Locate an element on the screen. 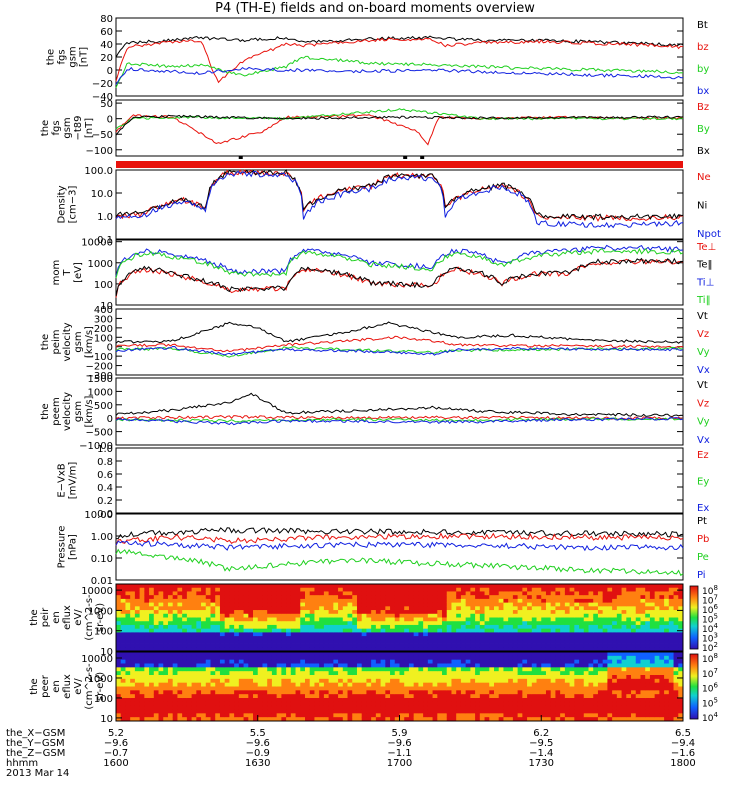 This screenshot has height=804, width=750. ytick-label: 0 is located at coordinates (110, 419).